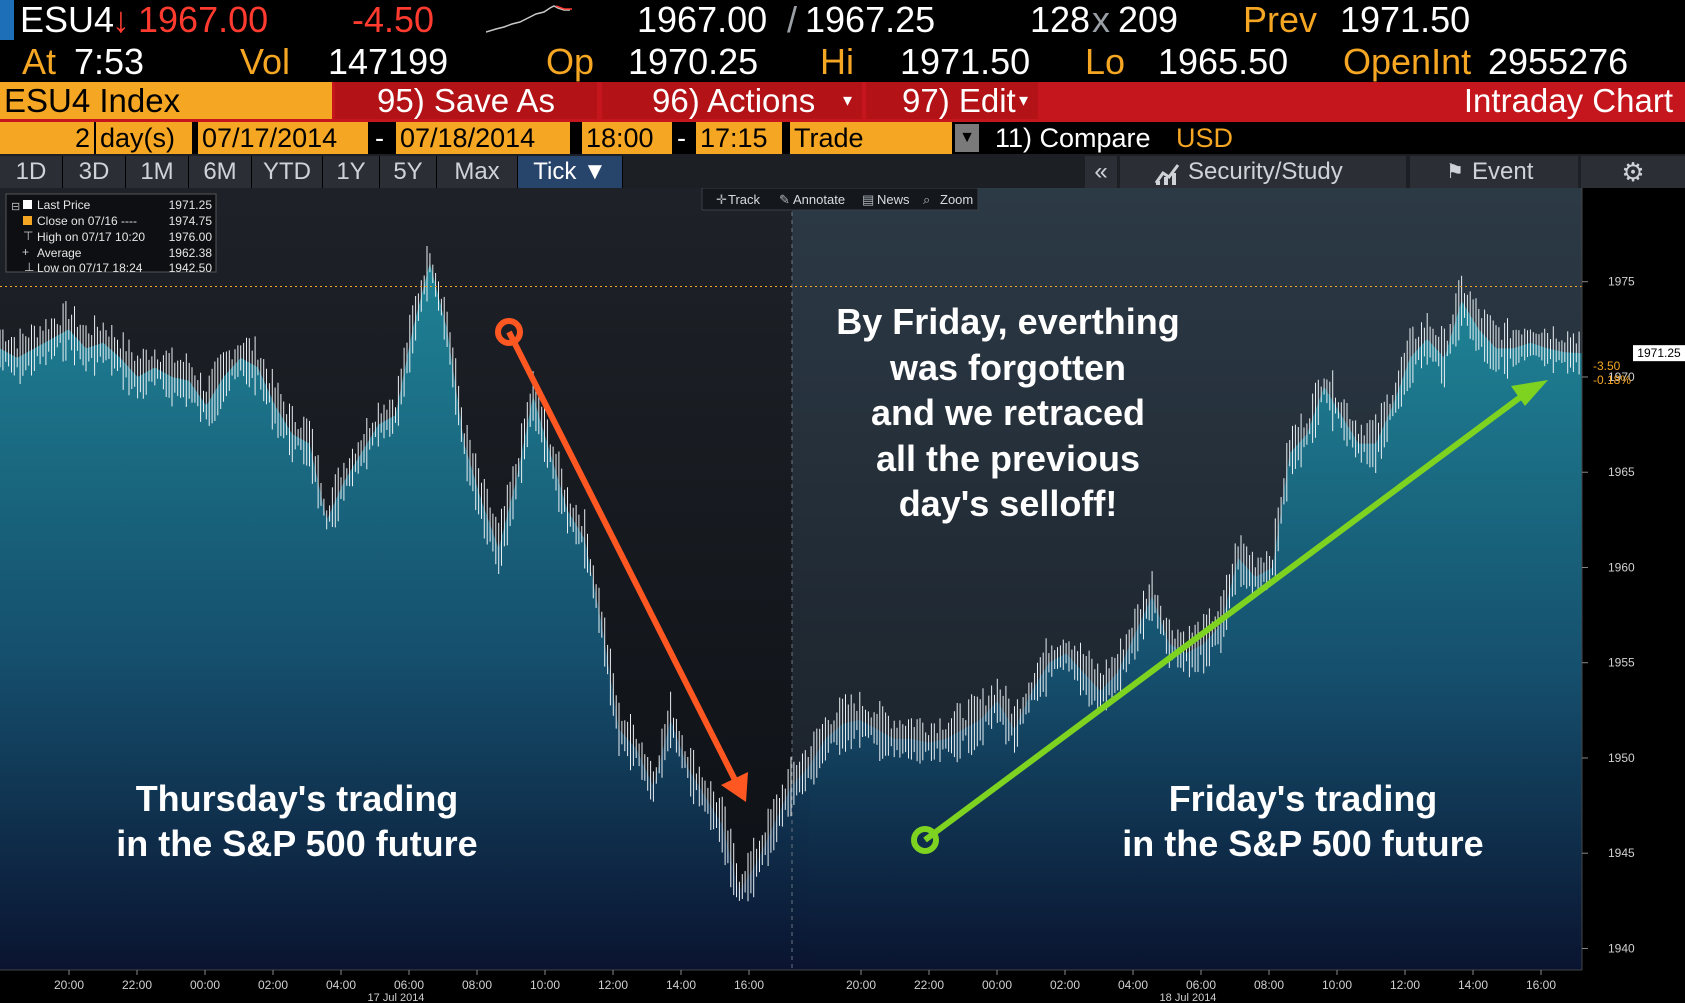  I want to click on average-marker-icon: +, so click(25, 252).